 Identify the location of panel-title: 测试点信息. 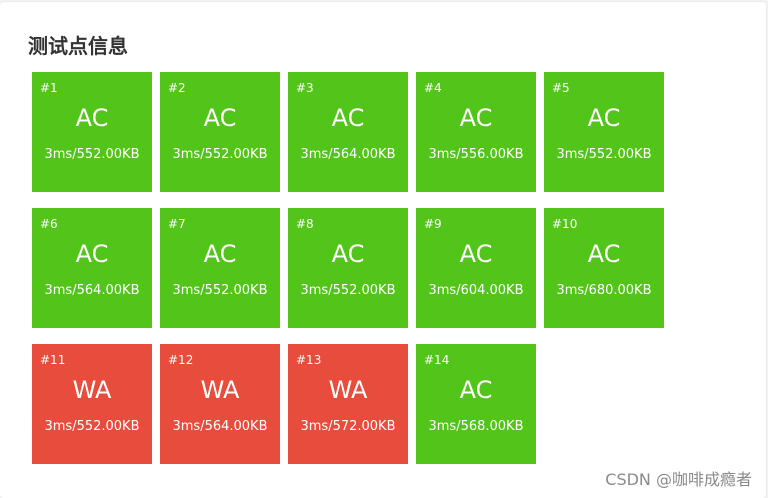
(78, 46).